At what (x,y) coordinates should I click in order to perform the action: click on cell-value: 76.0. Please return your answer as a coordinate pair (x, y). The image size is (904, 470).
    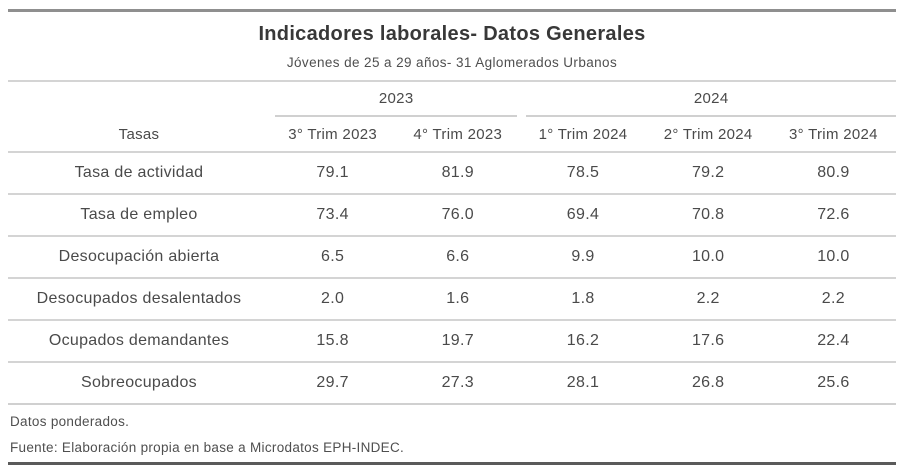
    Looking at the image, I should click on (457, 214).